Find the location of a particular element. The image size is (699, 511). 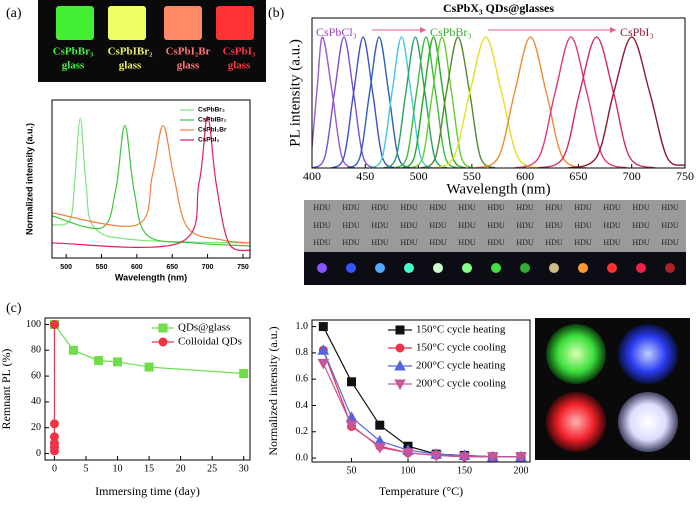

y-axis-label: PL intensity (a.u.) is located at coordinates (295, 93).